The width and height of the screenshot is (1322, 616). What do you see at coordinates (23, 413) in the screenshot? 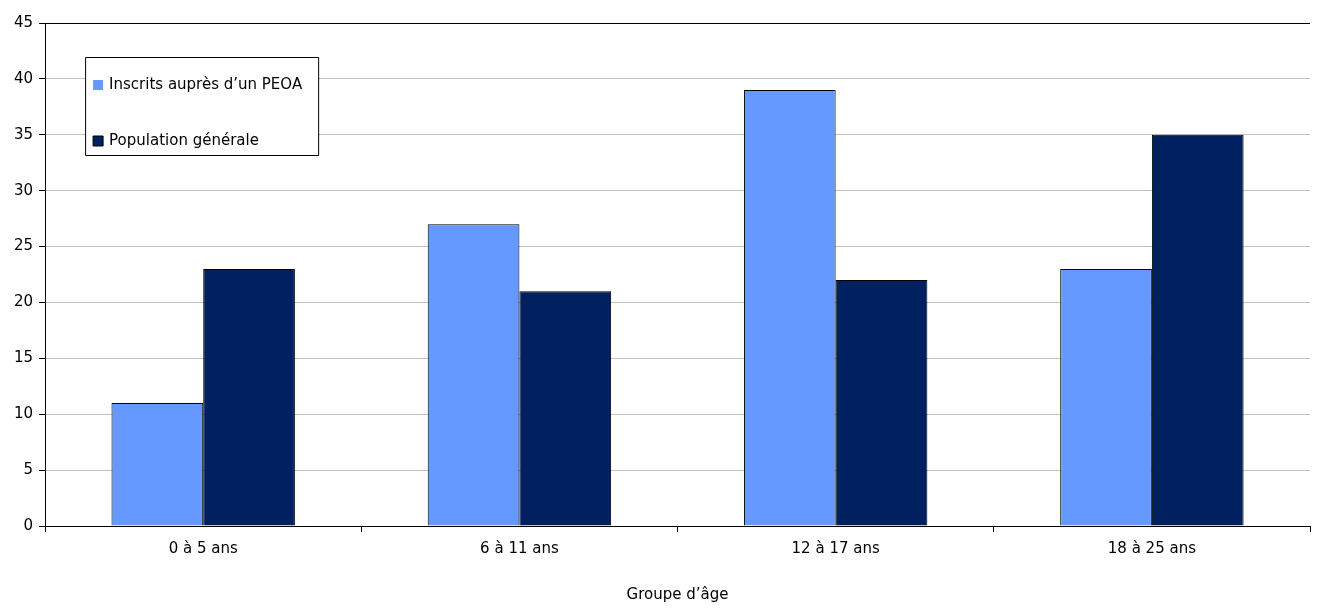
I see `y-tick-label: 10` at bounding box center [23, 413].